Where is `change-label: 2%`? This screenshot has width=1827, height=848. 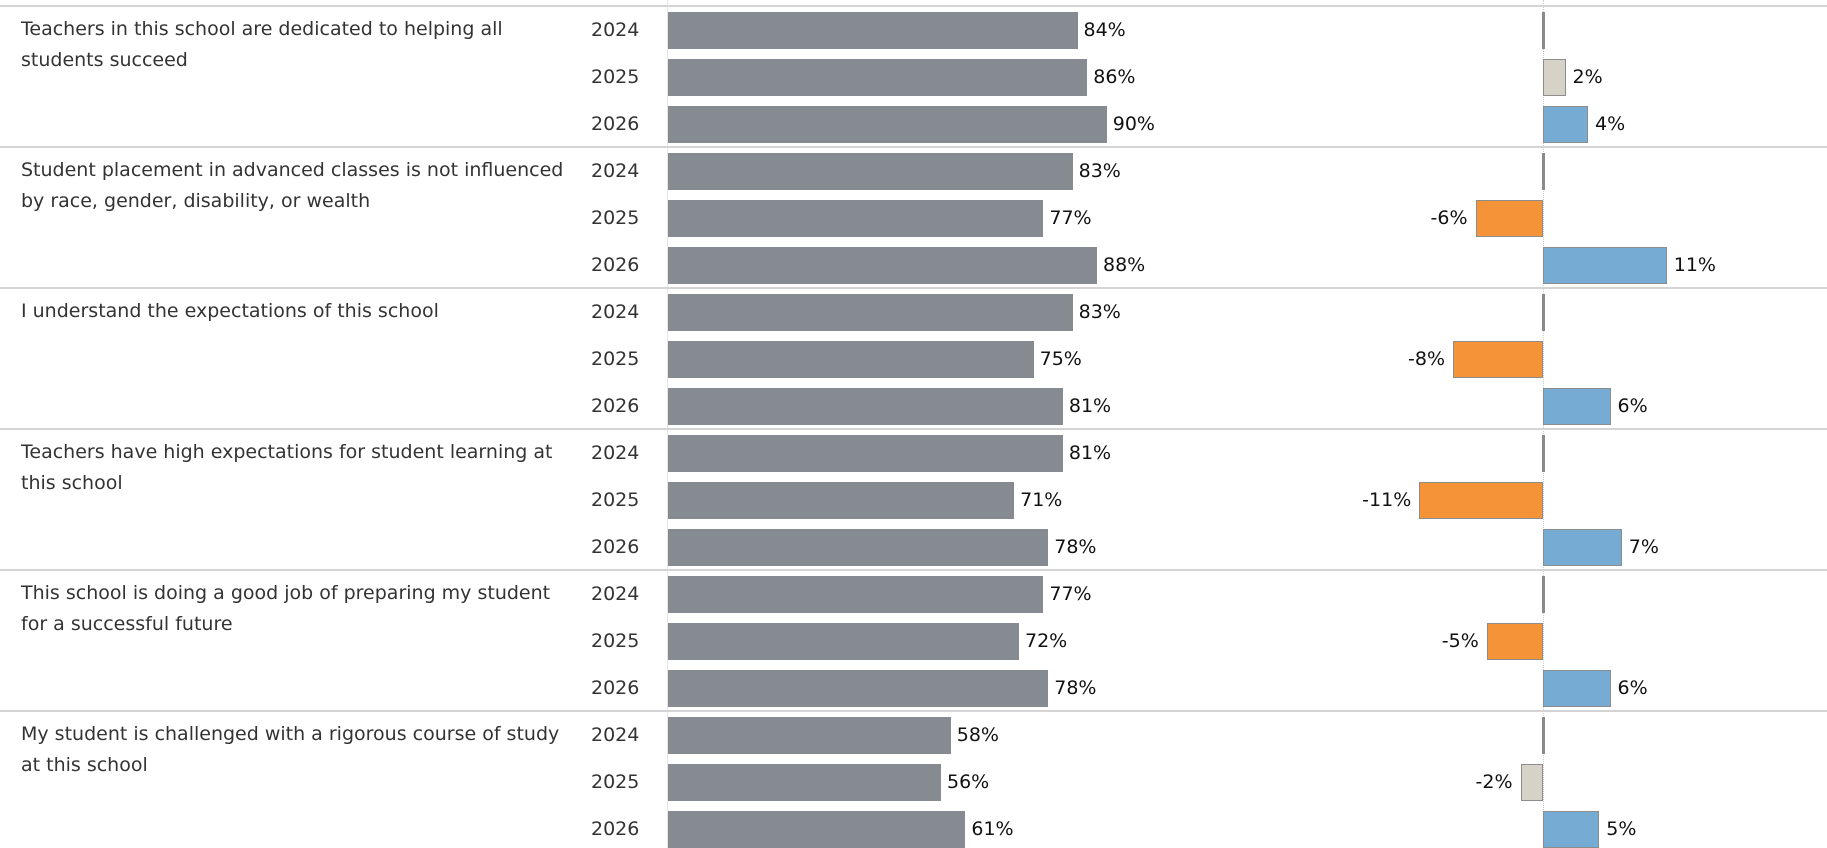
change-label: 2% is located at coordinates (1587, 76).